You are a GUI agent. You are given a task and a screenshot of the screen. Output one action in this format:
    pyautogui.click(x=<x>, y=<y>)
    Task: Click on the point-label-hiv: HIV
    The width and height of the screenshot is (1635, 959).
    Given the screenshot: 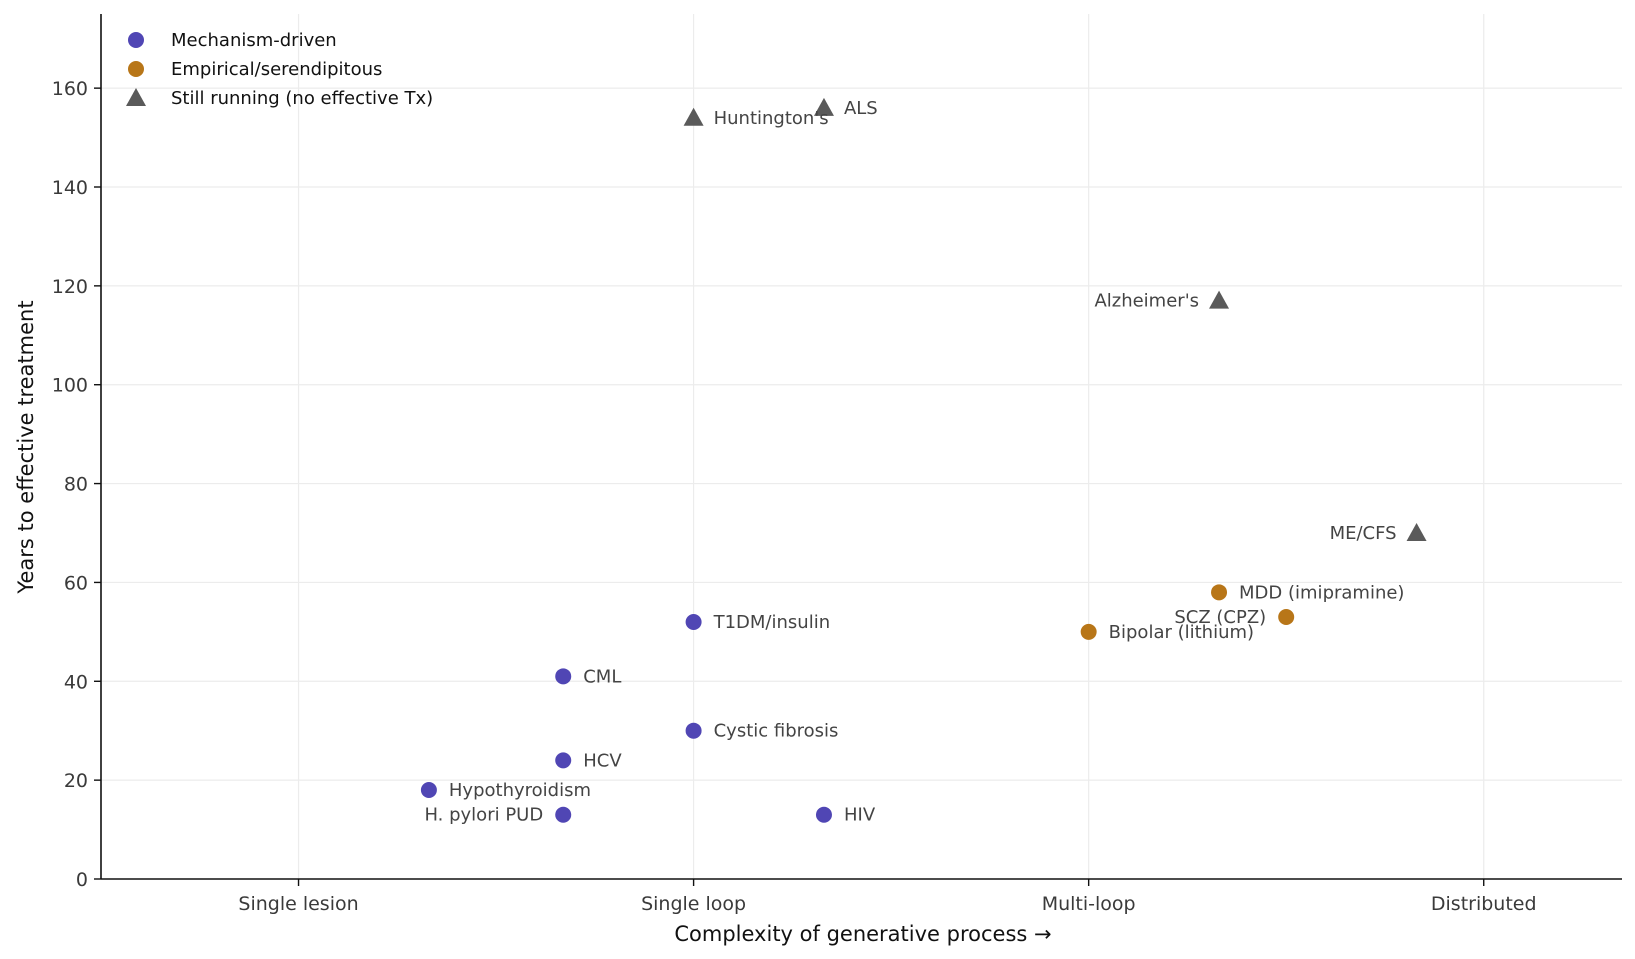 What is the action you would take?
    pyautogui.click(x=860, y=815)
    